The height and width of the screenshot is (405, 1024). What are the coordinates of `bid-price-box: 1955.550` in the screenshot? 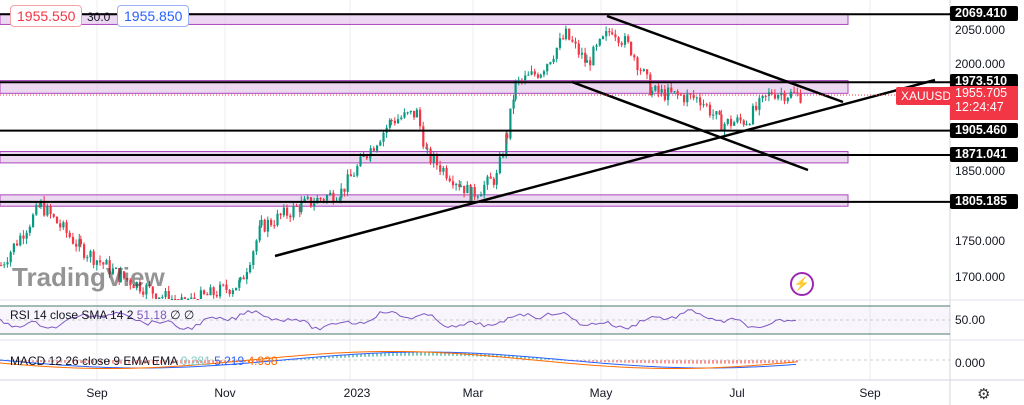 It's located at (46, 16).